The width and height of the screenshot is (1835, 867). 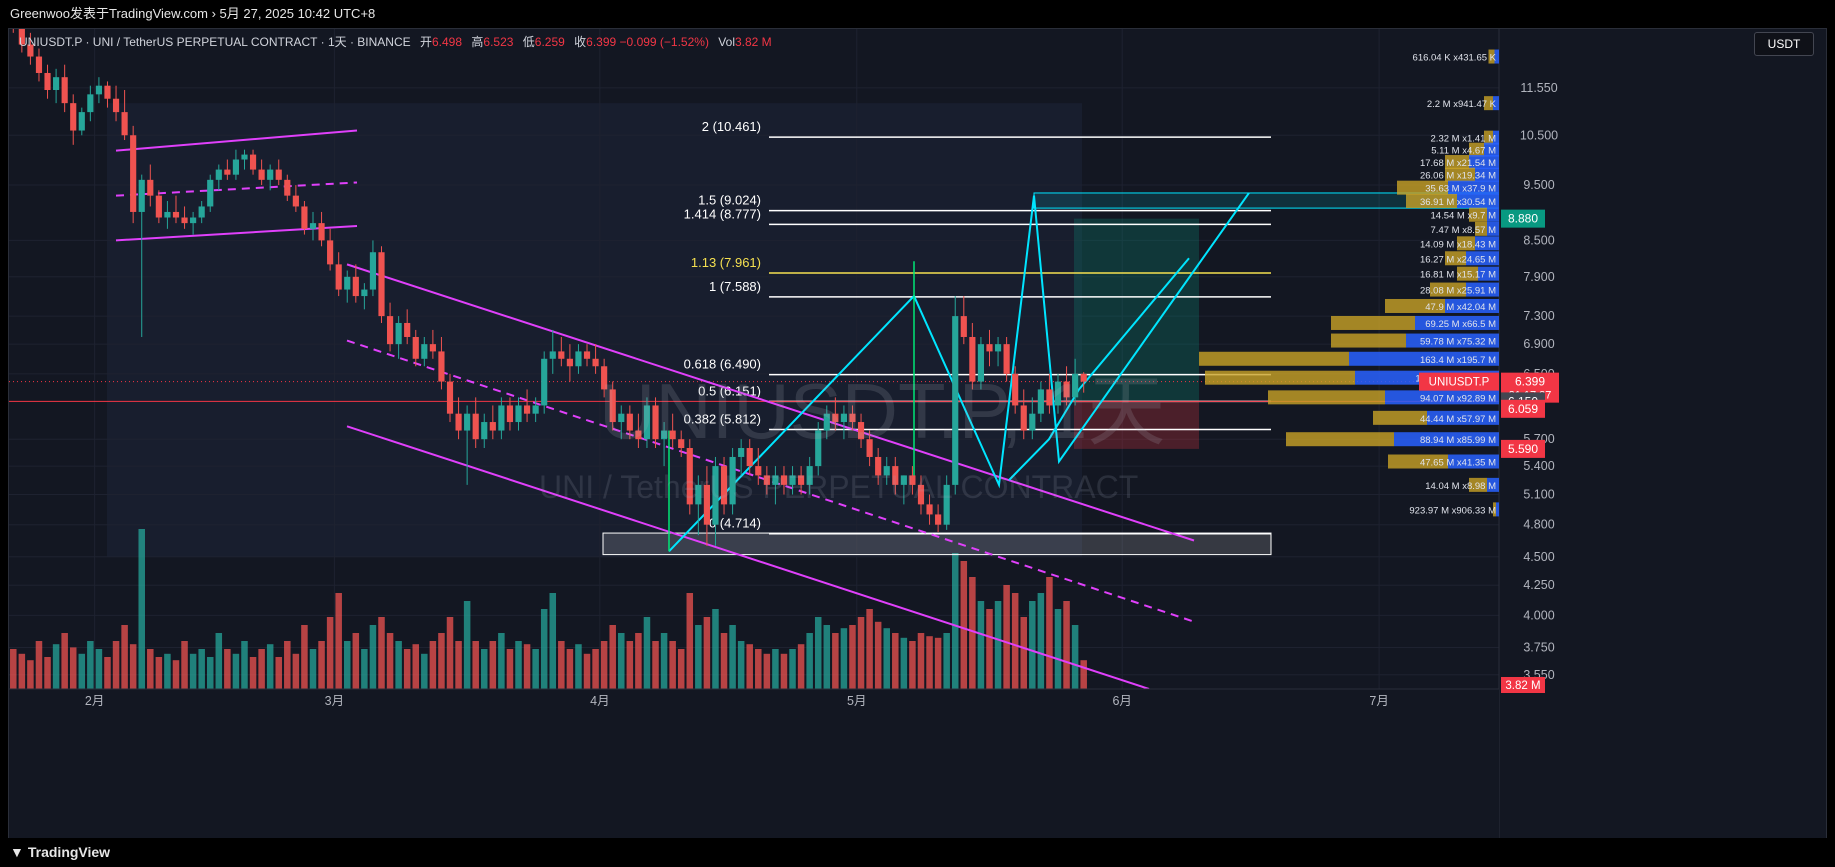 What do you see at coordinates (236, 189) in the screenshot?
I see `mid-channel-line` at bounding box center [236, 189].